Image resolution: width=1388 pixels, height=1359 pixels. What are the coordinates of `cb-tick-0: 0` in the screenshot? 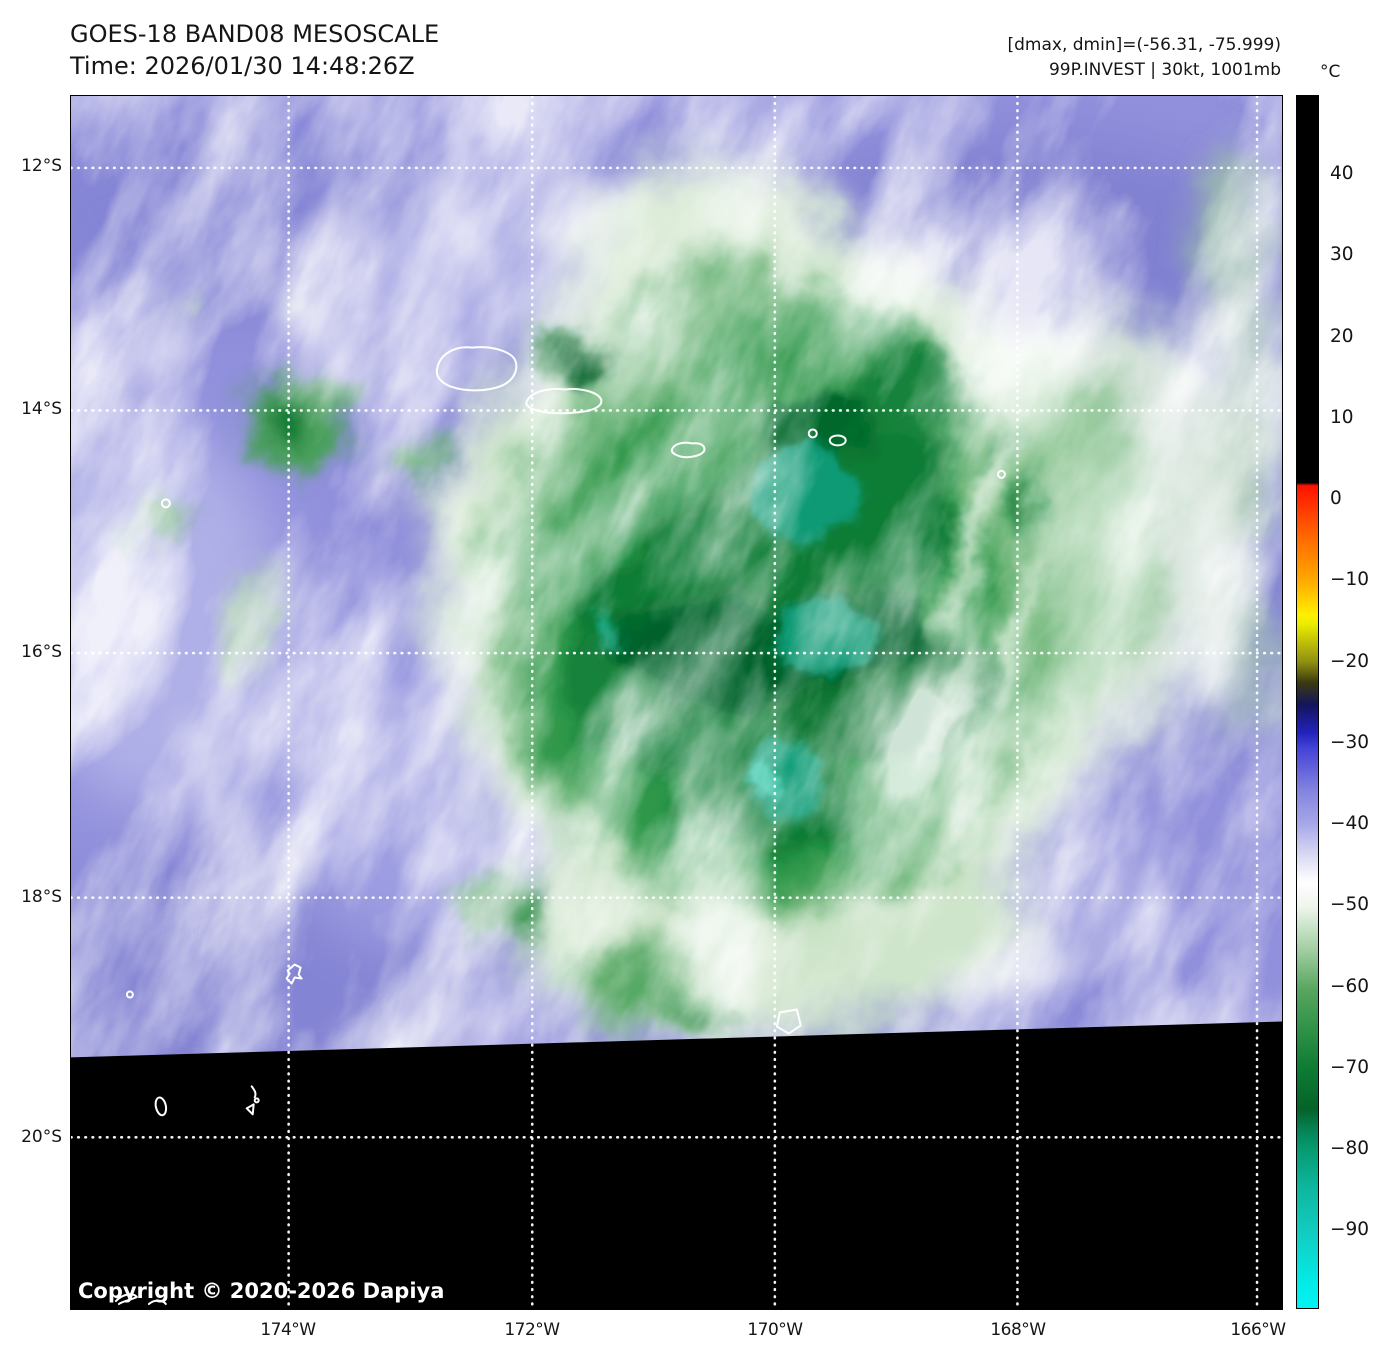 It's located at (1336, 498).